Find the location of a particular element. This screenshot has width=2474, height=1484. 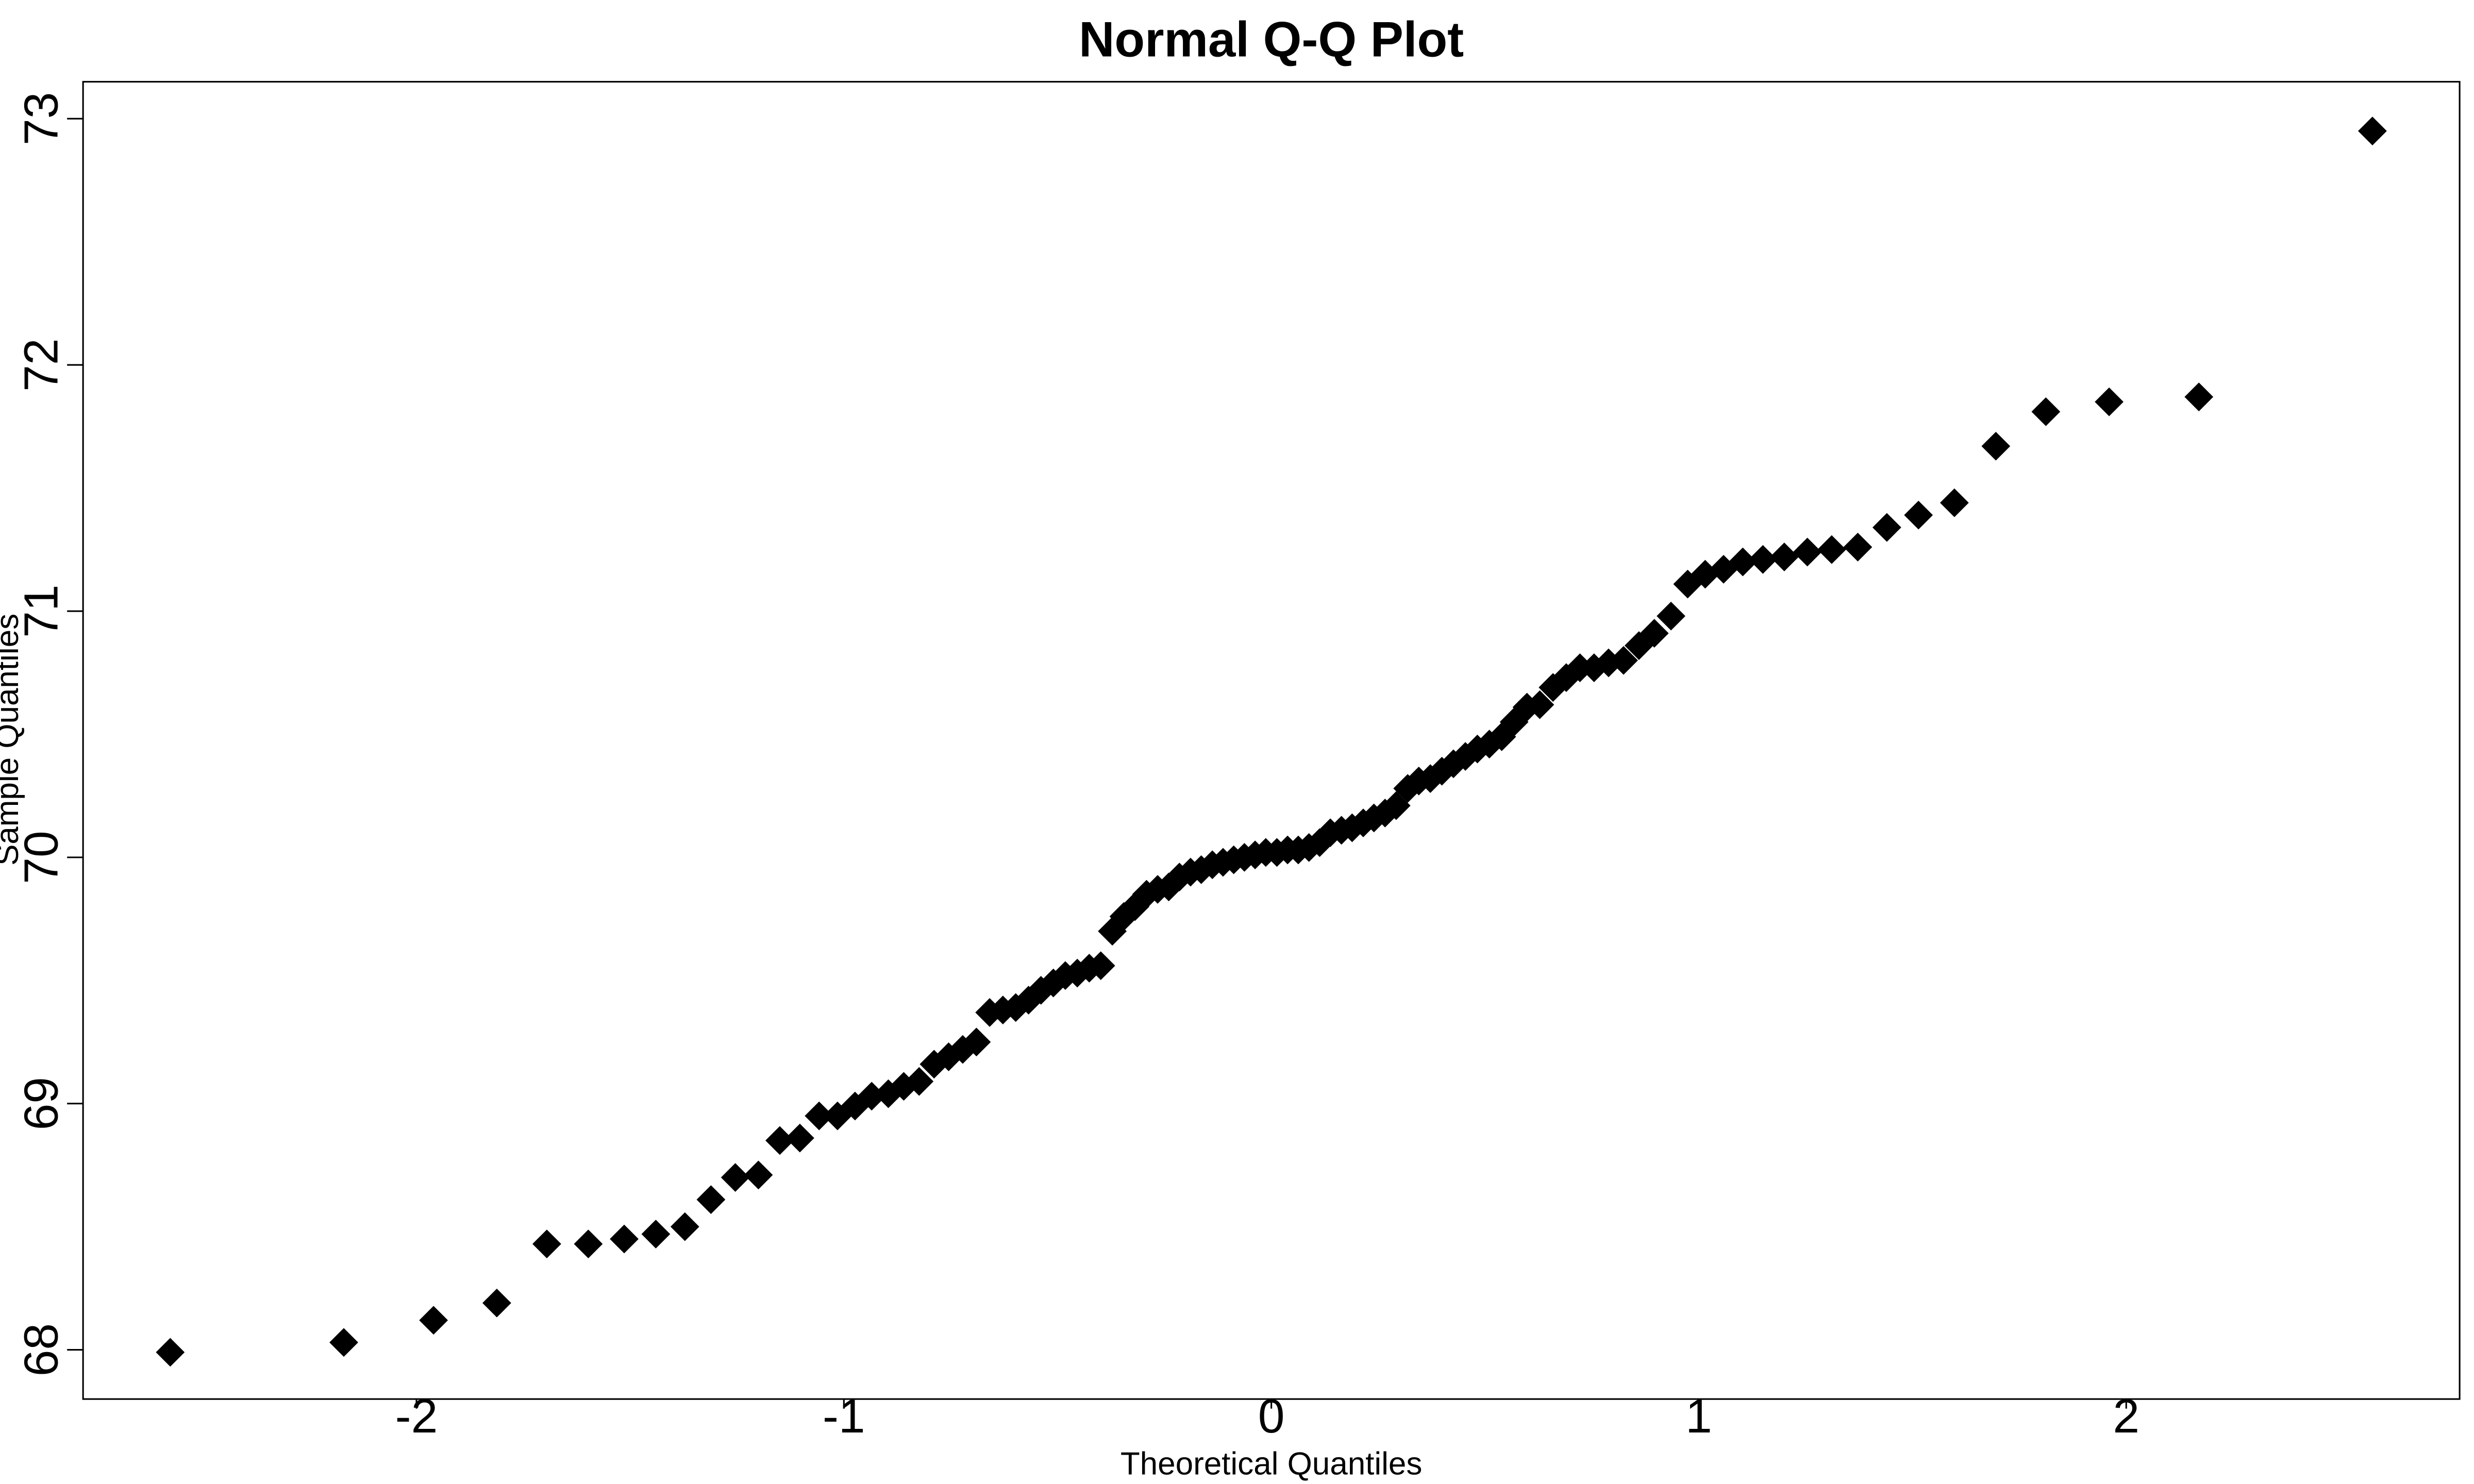

y-tick-label: 69 is located at coordinates (41, 1103).